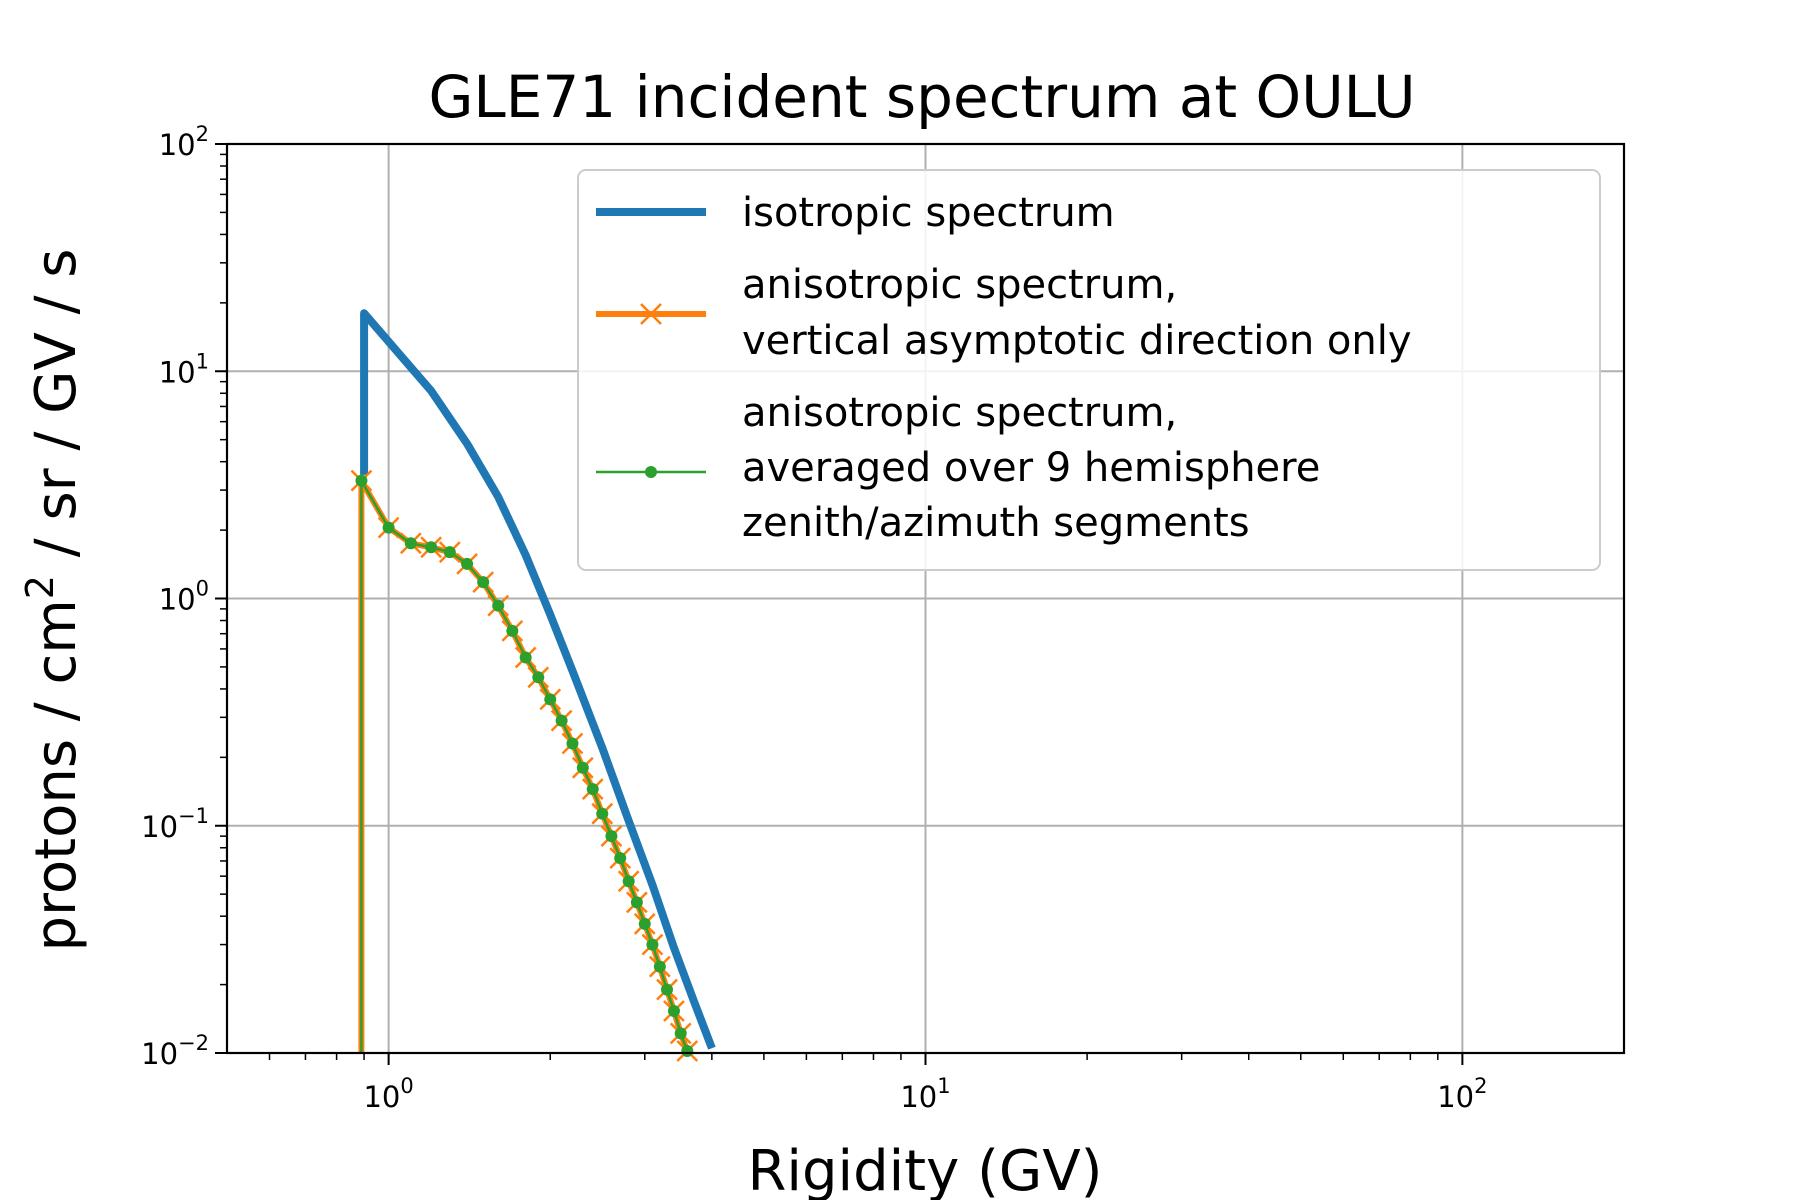  What do you see at coordinates (184, 142) in the screenshot?
I see `y-tick-label: 10²` at bounding box center [184, 142].